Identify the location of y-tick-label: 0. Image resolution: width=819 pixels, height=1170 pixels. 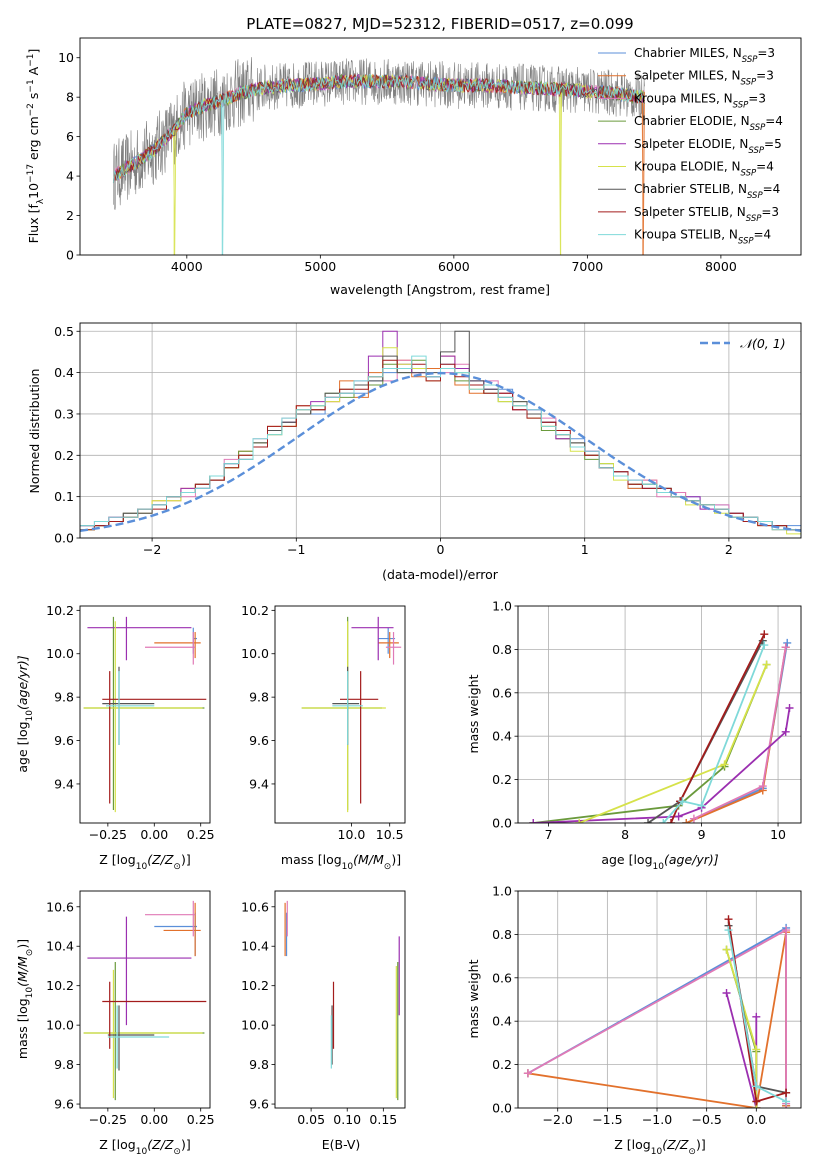
(70, 255).